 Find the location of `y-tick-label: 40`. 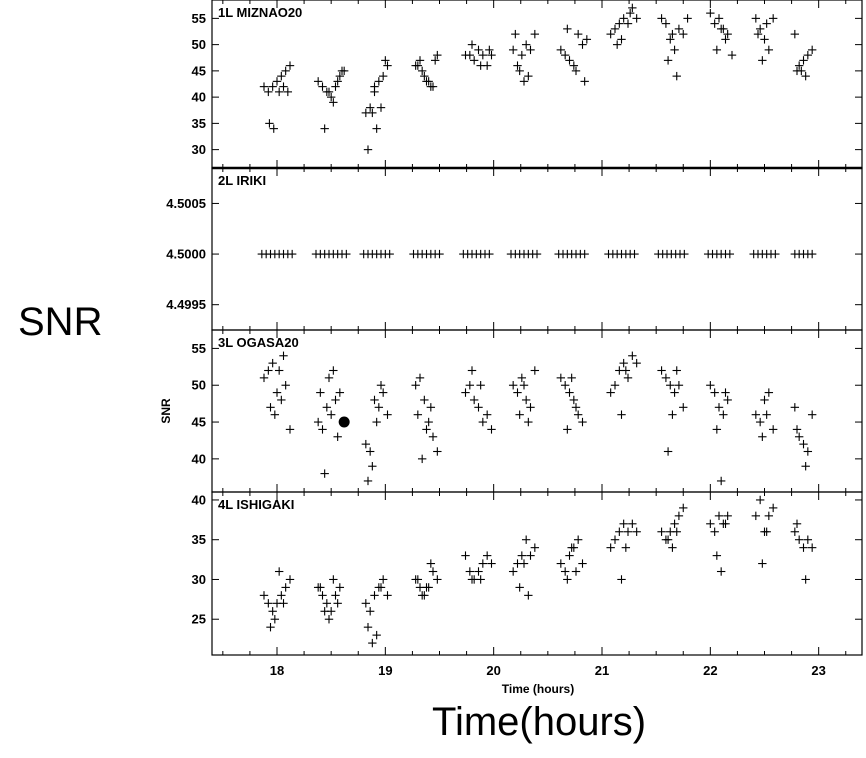

y-tick-label: 40 is located at coordinates (199, 499).